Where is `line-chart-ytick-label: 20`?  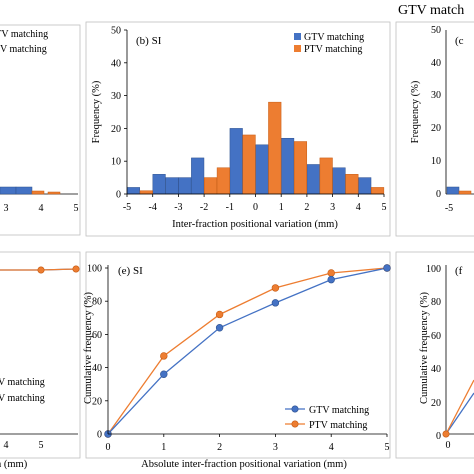 line-chart-ytick-label: 20 is located at coordinates (97, 401).